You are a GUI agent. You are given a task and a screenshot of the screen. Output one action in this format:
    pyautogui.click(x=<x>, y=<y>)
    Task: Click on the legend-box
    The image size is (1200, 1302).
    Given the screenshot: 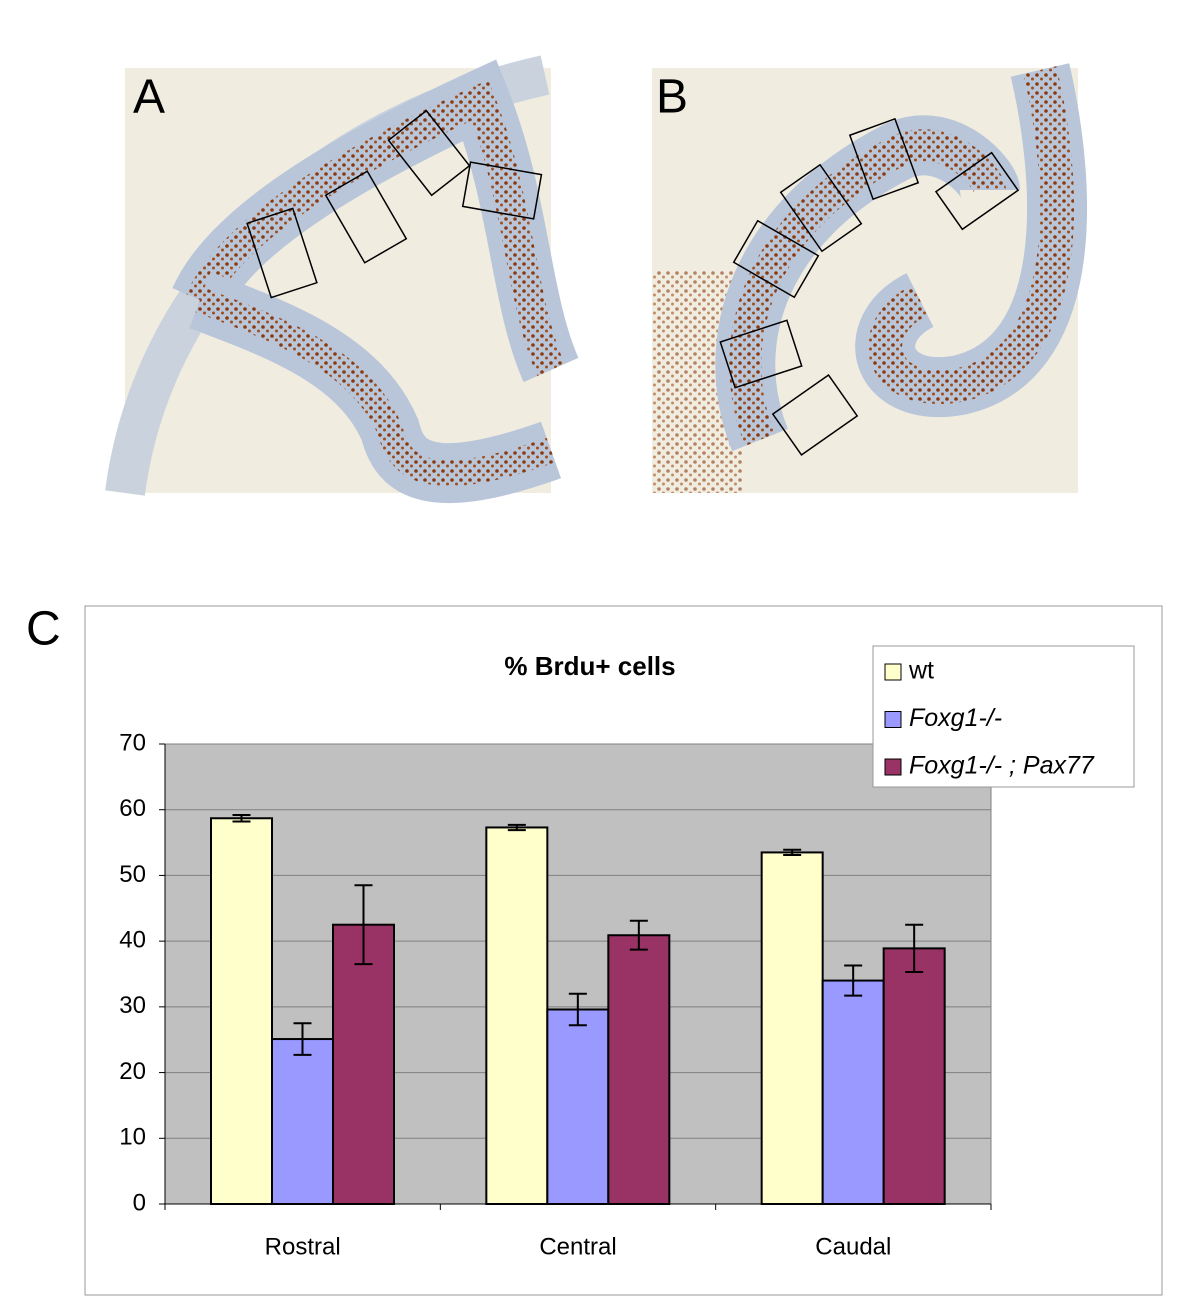 What is the action you would take?
    pyautogui.click(x=1003, y=716)
    